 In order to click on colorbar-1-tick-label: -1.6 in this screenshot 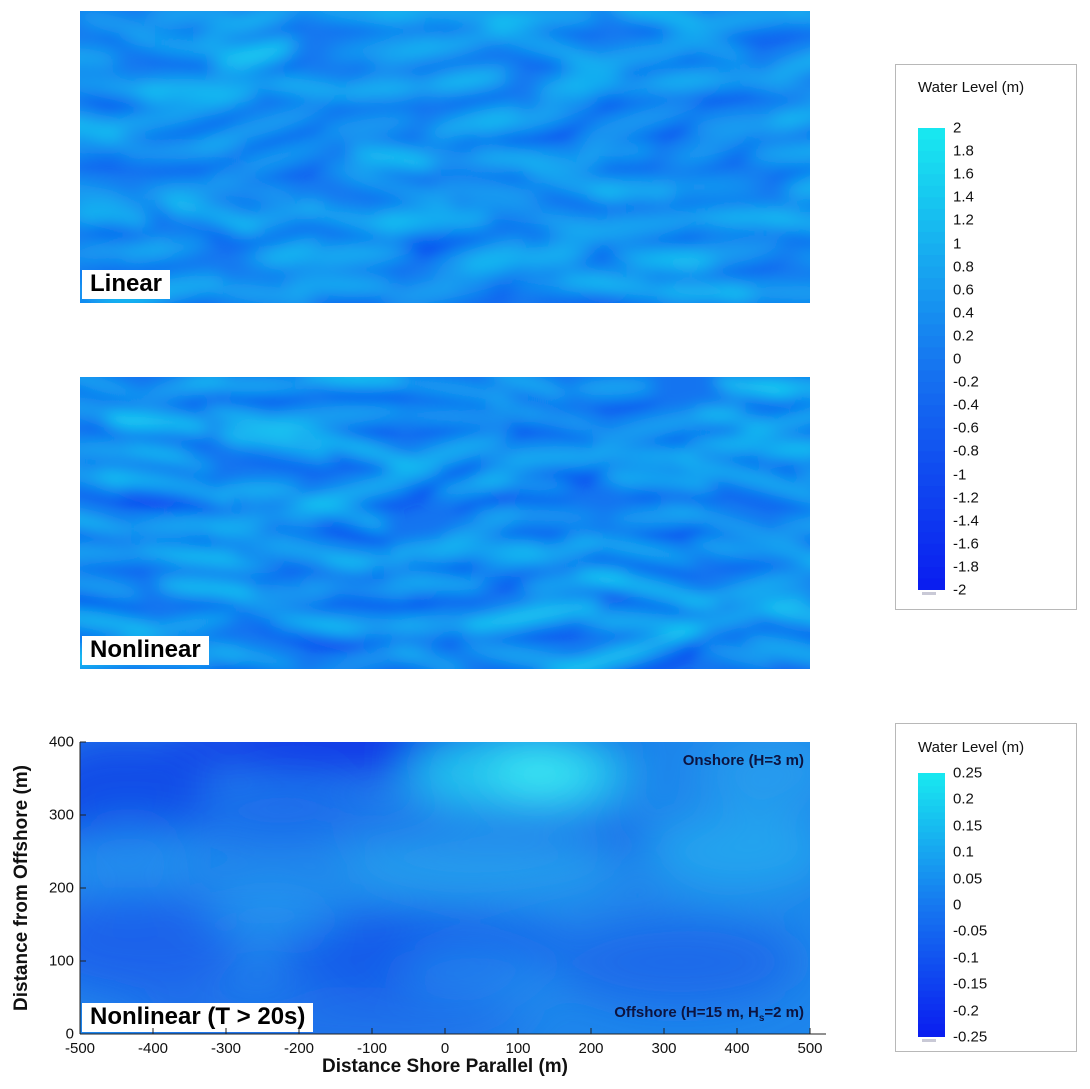, I will do `click(966, 544)`.